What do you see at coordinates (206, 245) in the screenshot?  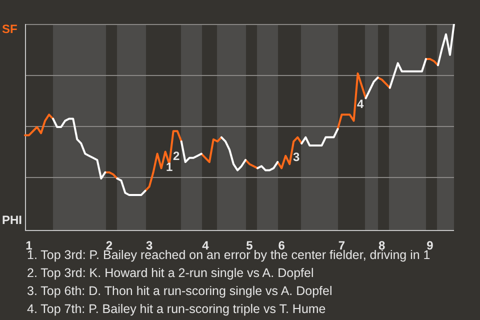 I see `x-tick-label: 4` at bounding box center [206, 245].